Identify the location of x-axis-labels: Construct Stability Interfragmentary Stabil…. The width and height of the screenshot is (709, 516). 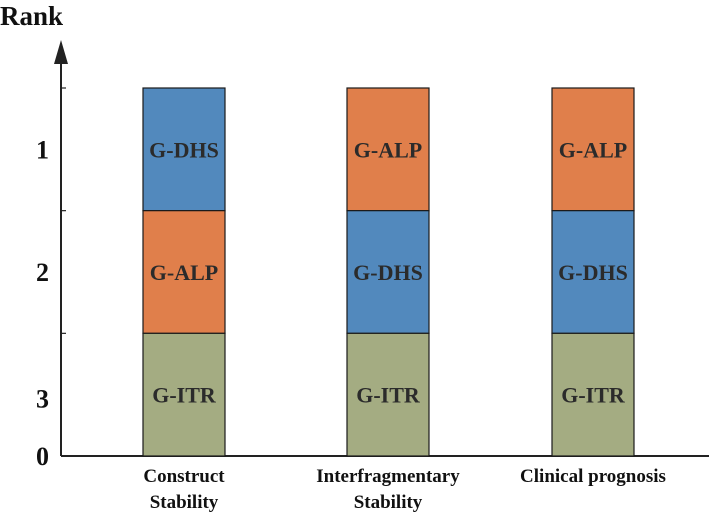
(404, 489).